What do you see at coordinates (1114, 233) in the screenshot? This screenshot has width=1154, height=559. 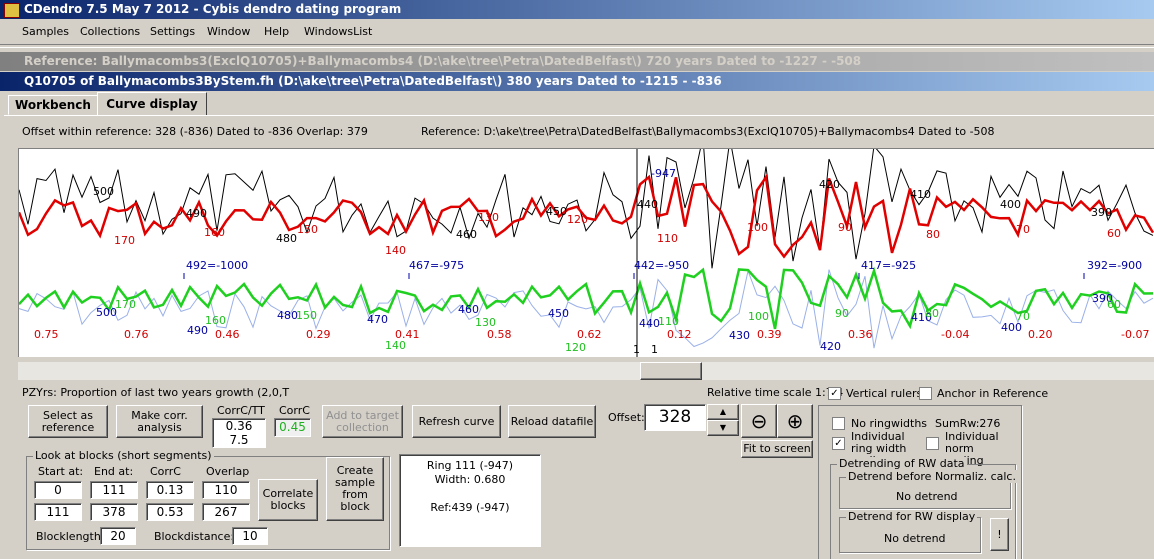 I see `plot-label: 60` at bounding box center [1114, 233].